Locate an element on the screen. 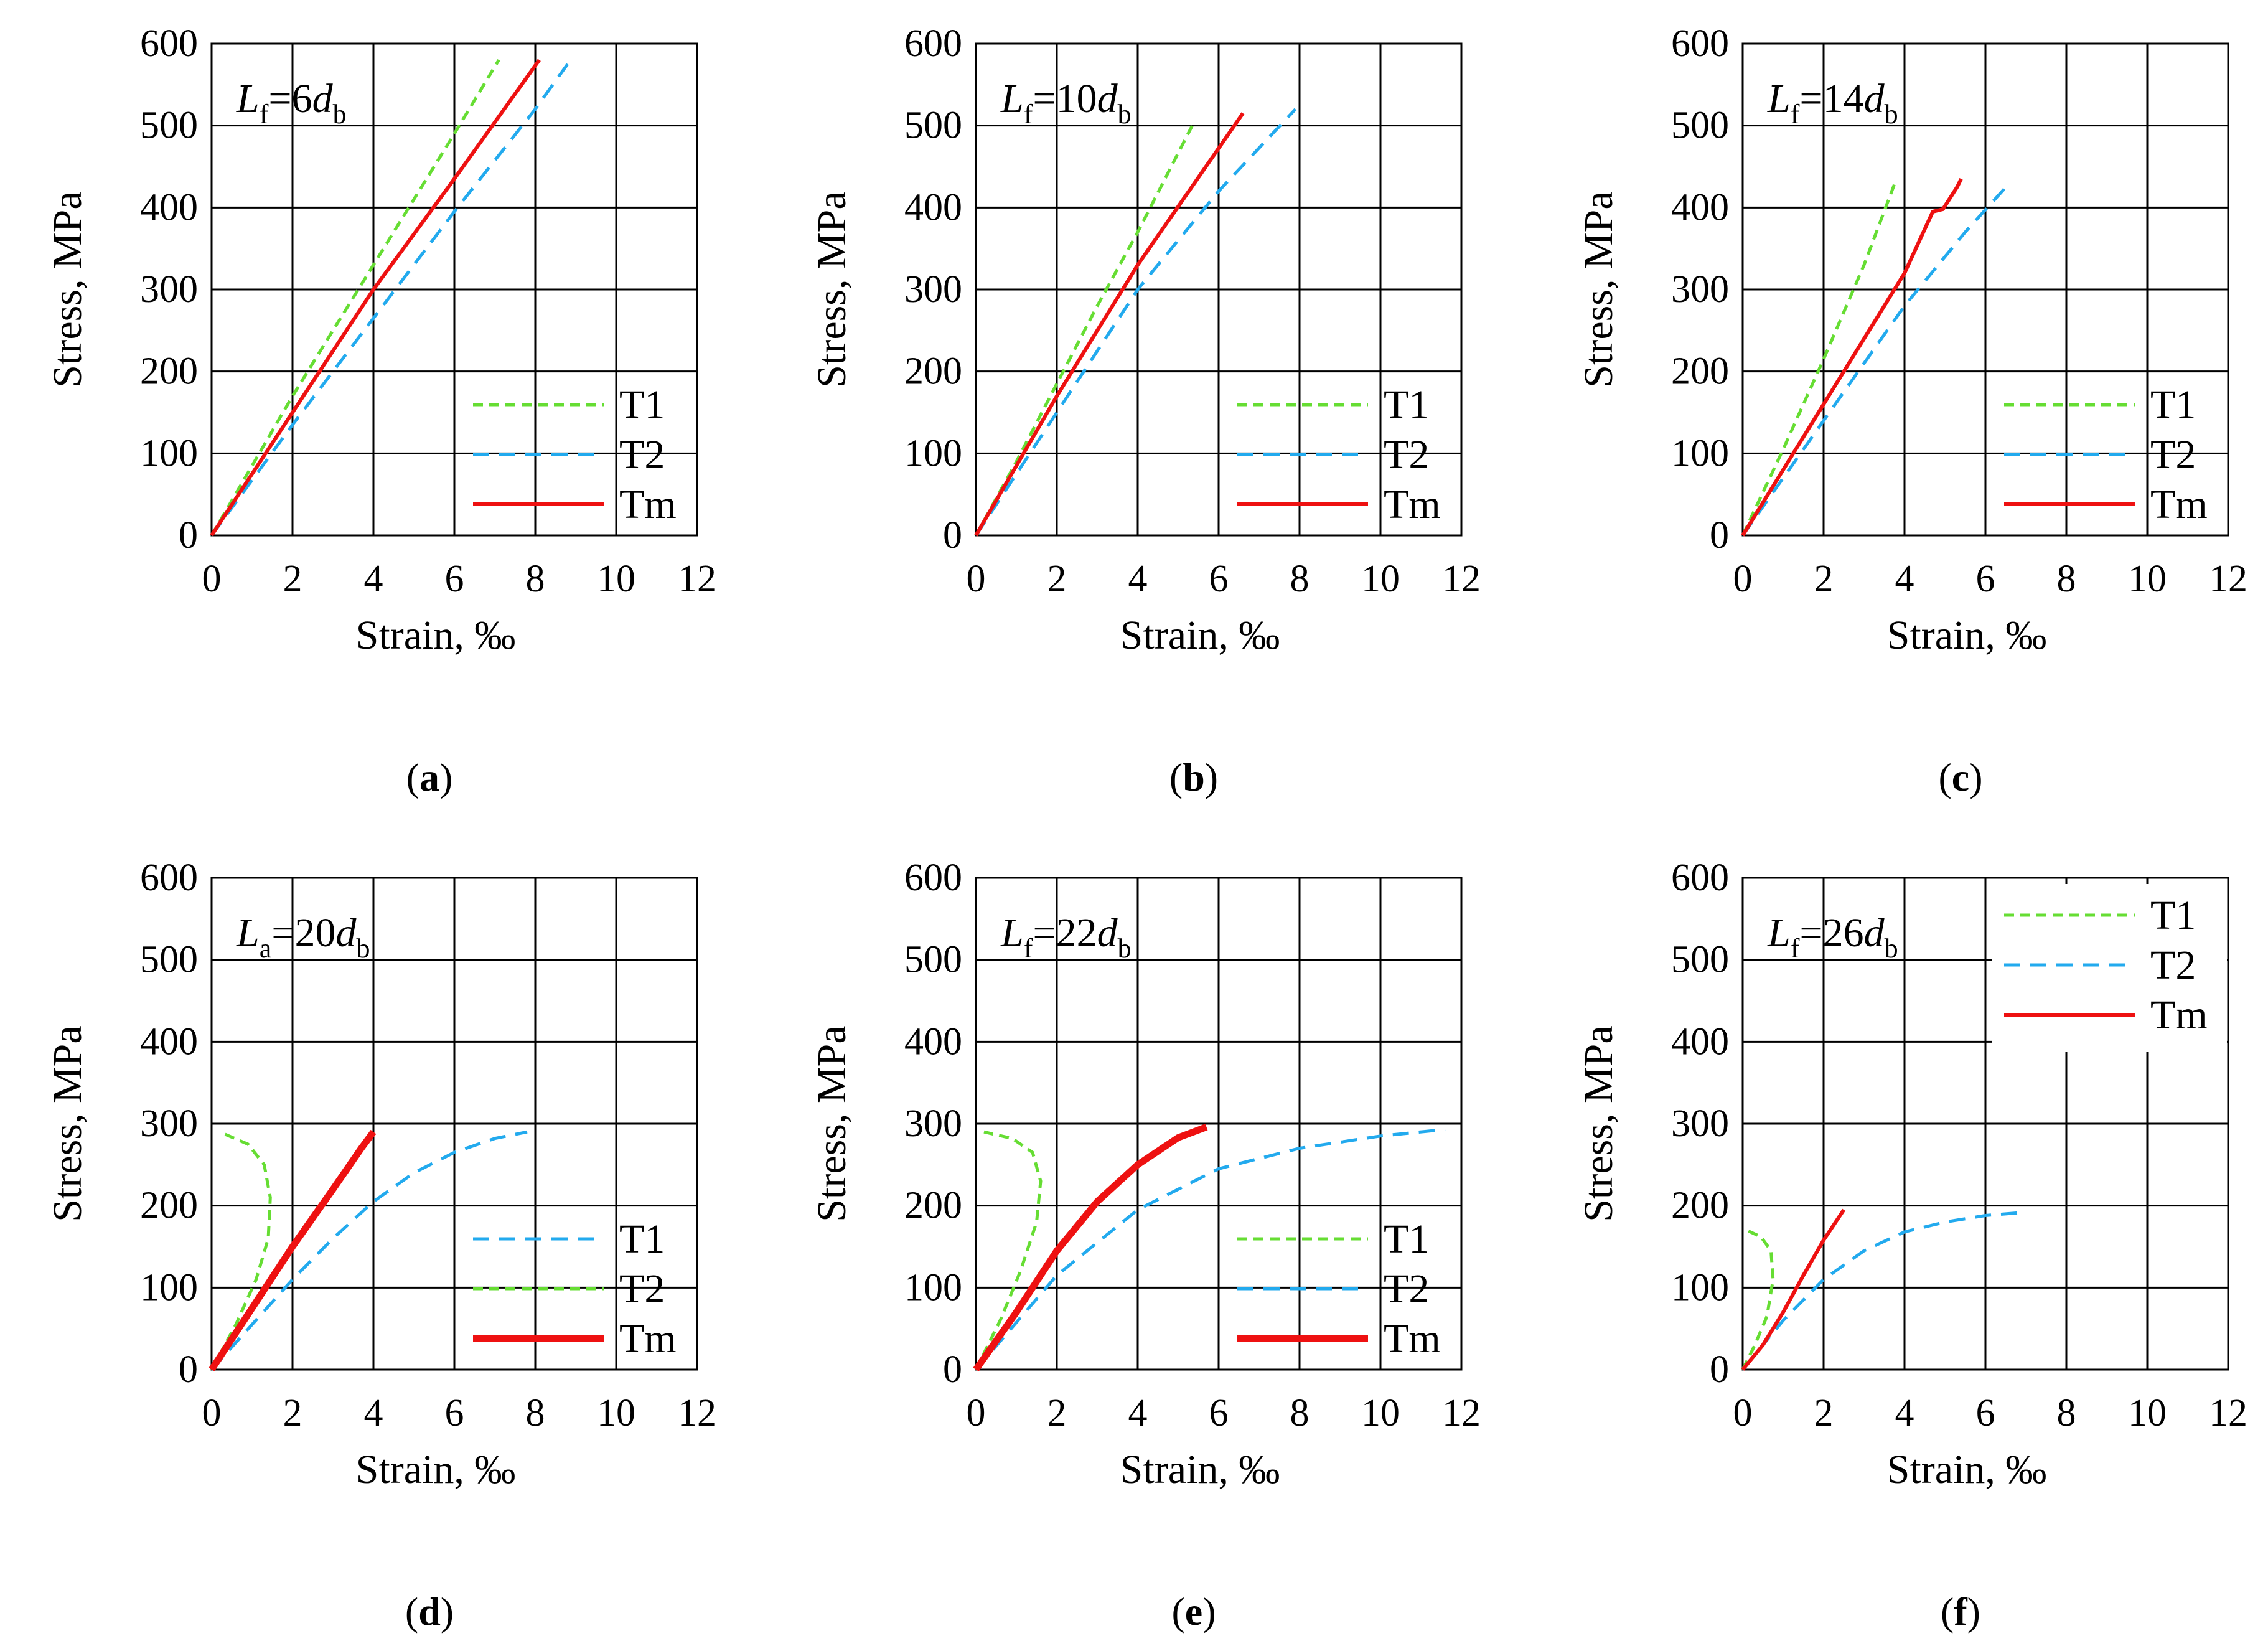 This screenshot has width=2268, height=1651. x-tick-label: 0 is located at coordinates (1743, 1413).